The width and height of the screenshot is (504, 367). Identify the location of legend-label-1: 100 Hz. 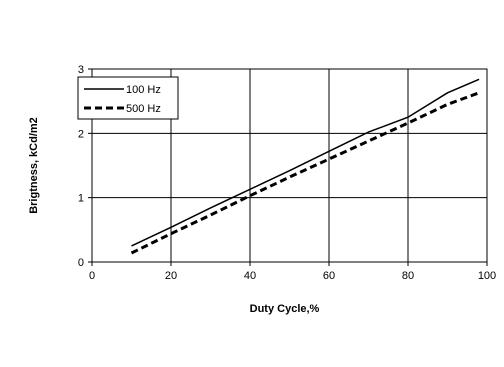
(143, 90).